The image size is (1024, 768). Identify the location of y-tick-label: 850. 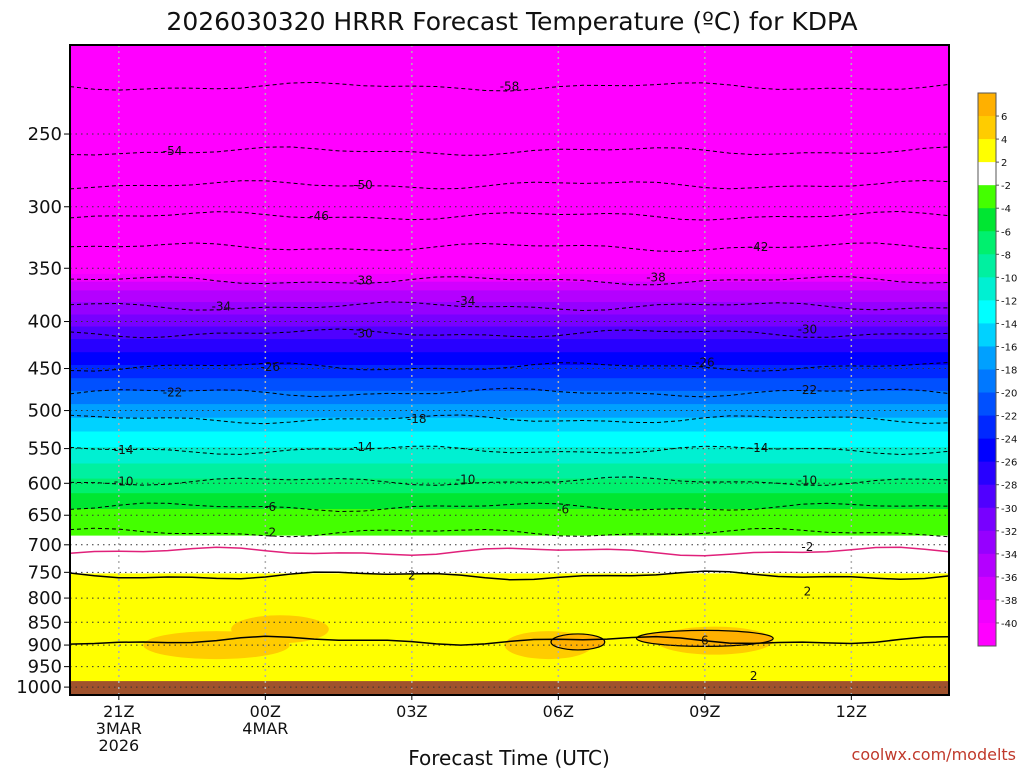
(45, 622).